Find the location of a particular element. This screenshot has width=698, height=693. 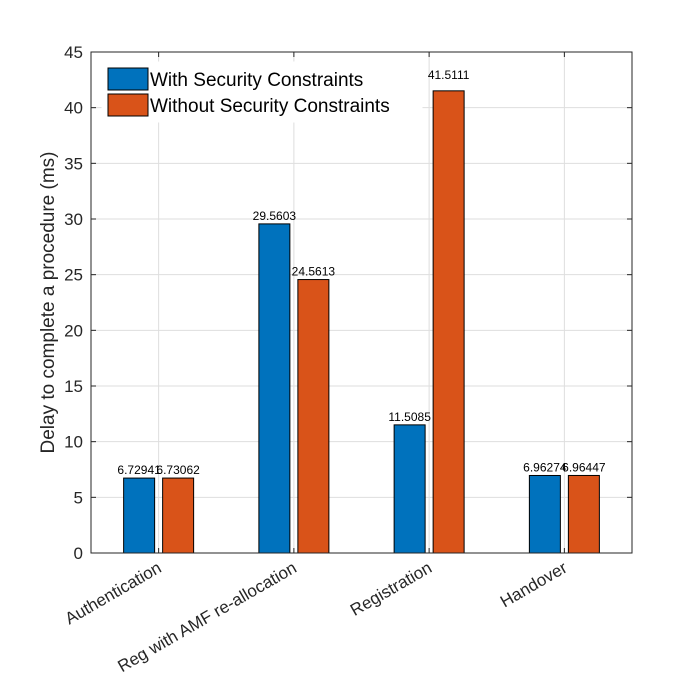

y-tick-label: 45 is located at coordinates (73, 52).